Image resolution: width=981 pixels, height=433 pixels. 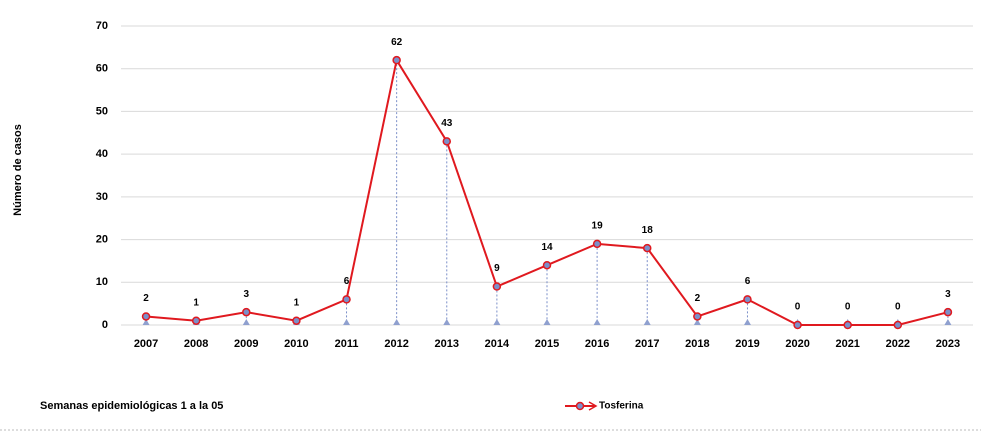 What do you see at coordinates (697, 344) in the screenshot?
I see `x-tick-label: 2018` at bounding box center [697, 344].